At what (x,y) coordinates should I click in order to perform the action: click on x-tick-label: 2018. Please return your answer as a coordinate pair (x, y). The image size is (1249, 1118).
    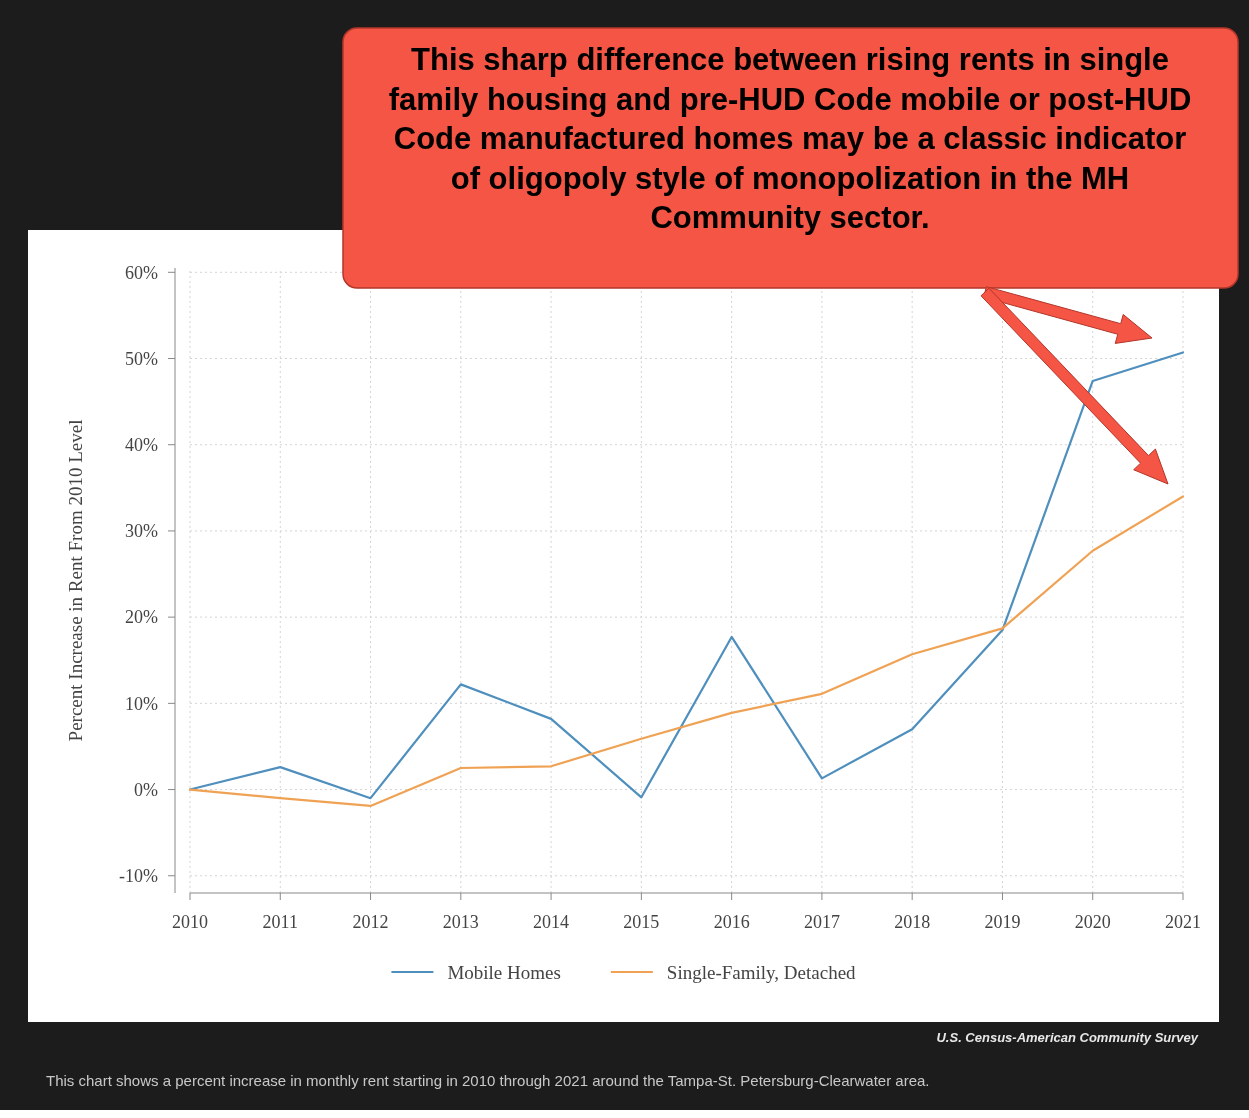
    Looking at the image, I should click on (912, 922).